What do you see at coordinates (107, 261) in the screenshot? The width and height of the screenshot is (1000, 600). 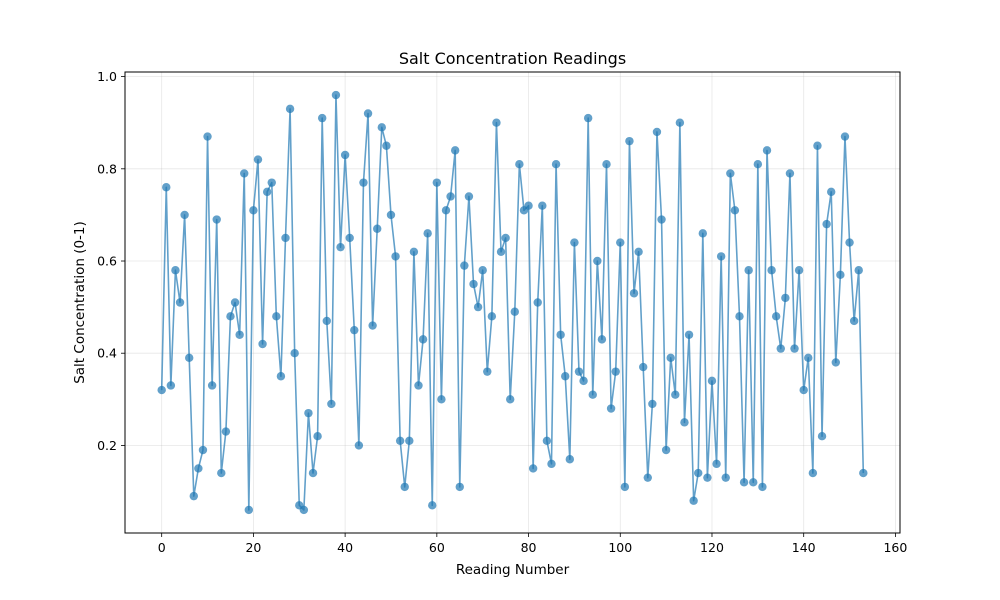 I see `y-tick-label: 0.6` at bounding box center [107, 261].